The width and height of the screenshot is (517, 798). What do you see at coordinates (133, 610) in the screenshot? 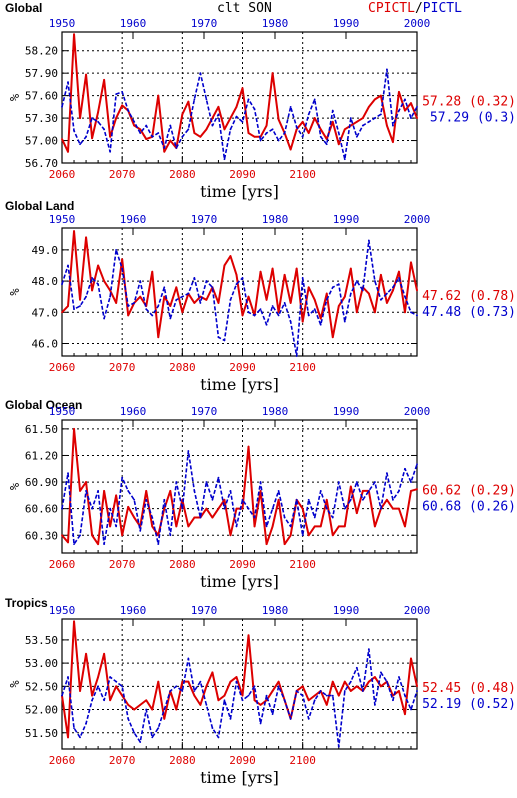
I see `x-tick-label-top: 1960` at bounding box center [133, 610].